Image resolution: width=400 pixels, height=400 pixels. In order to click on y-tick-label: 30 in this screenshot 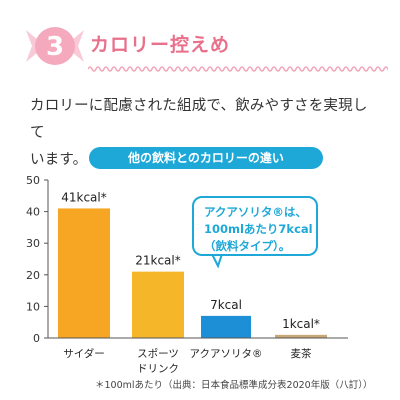, I will do `click(33, 243)`.